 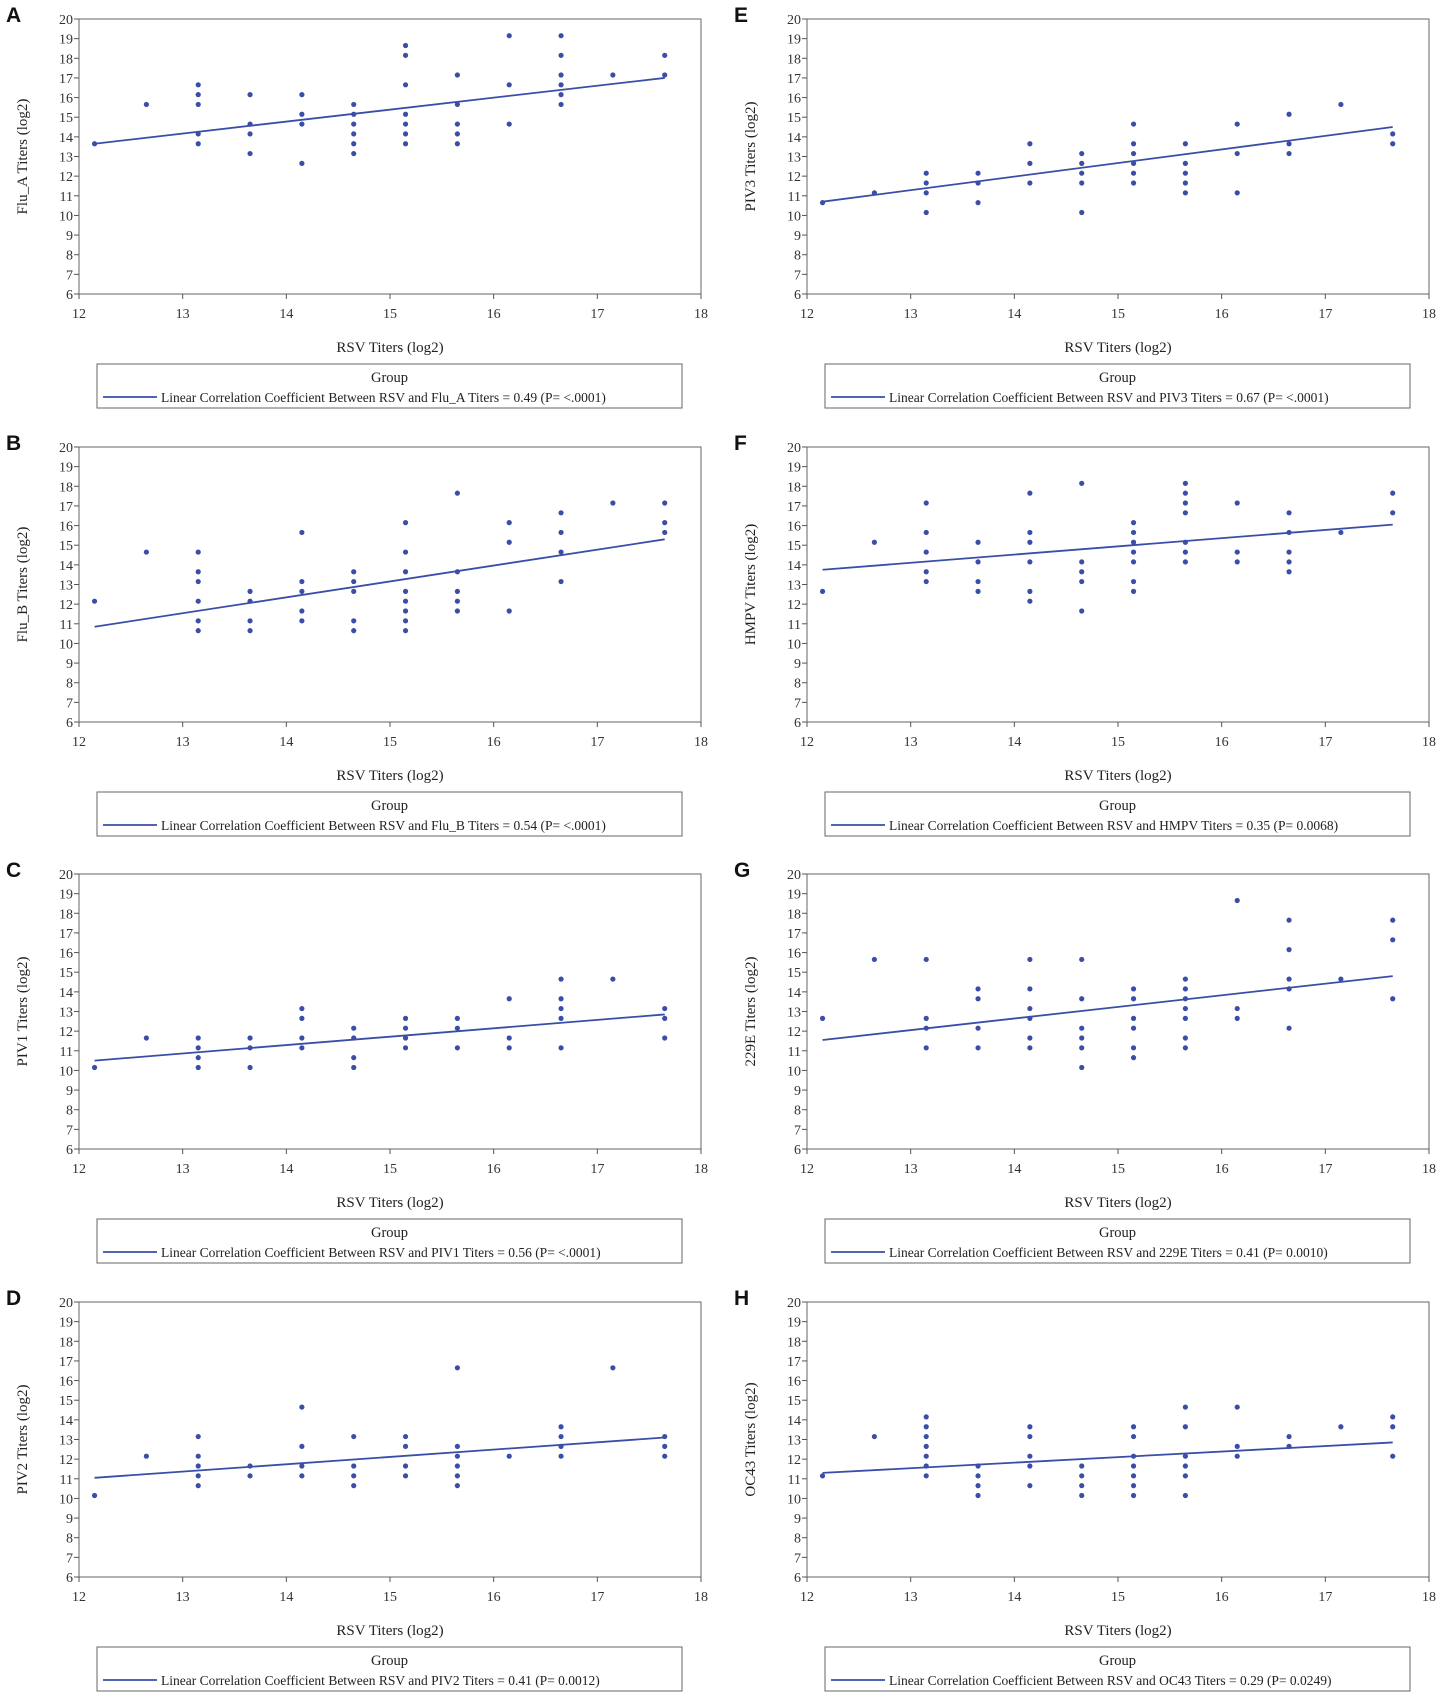 What do you see at coordinates (794, 546) in the screenshot?
I see `y-tick-label: 15` at bounding box center [794, 546].